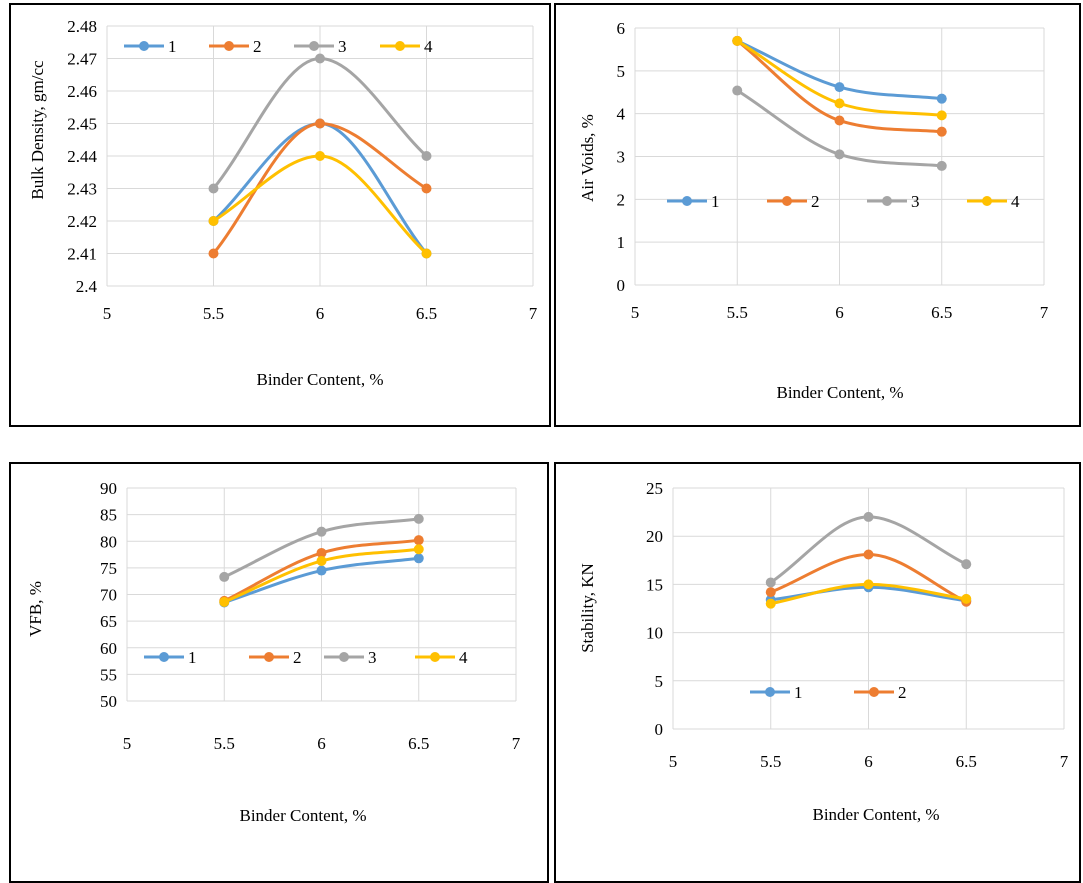 The height and width of the screenshot is (883, 1083). What do you see at coordinates (621, 28) in the screenshot?
I see `y-tick-label: 6` at bounding box center [621, 28].